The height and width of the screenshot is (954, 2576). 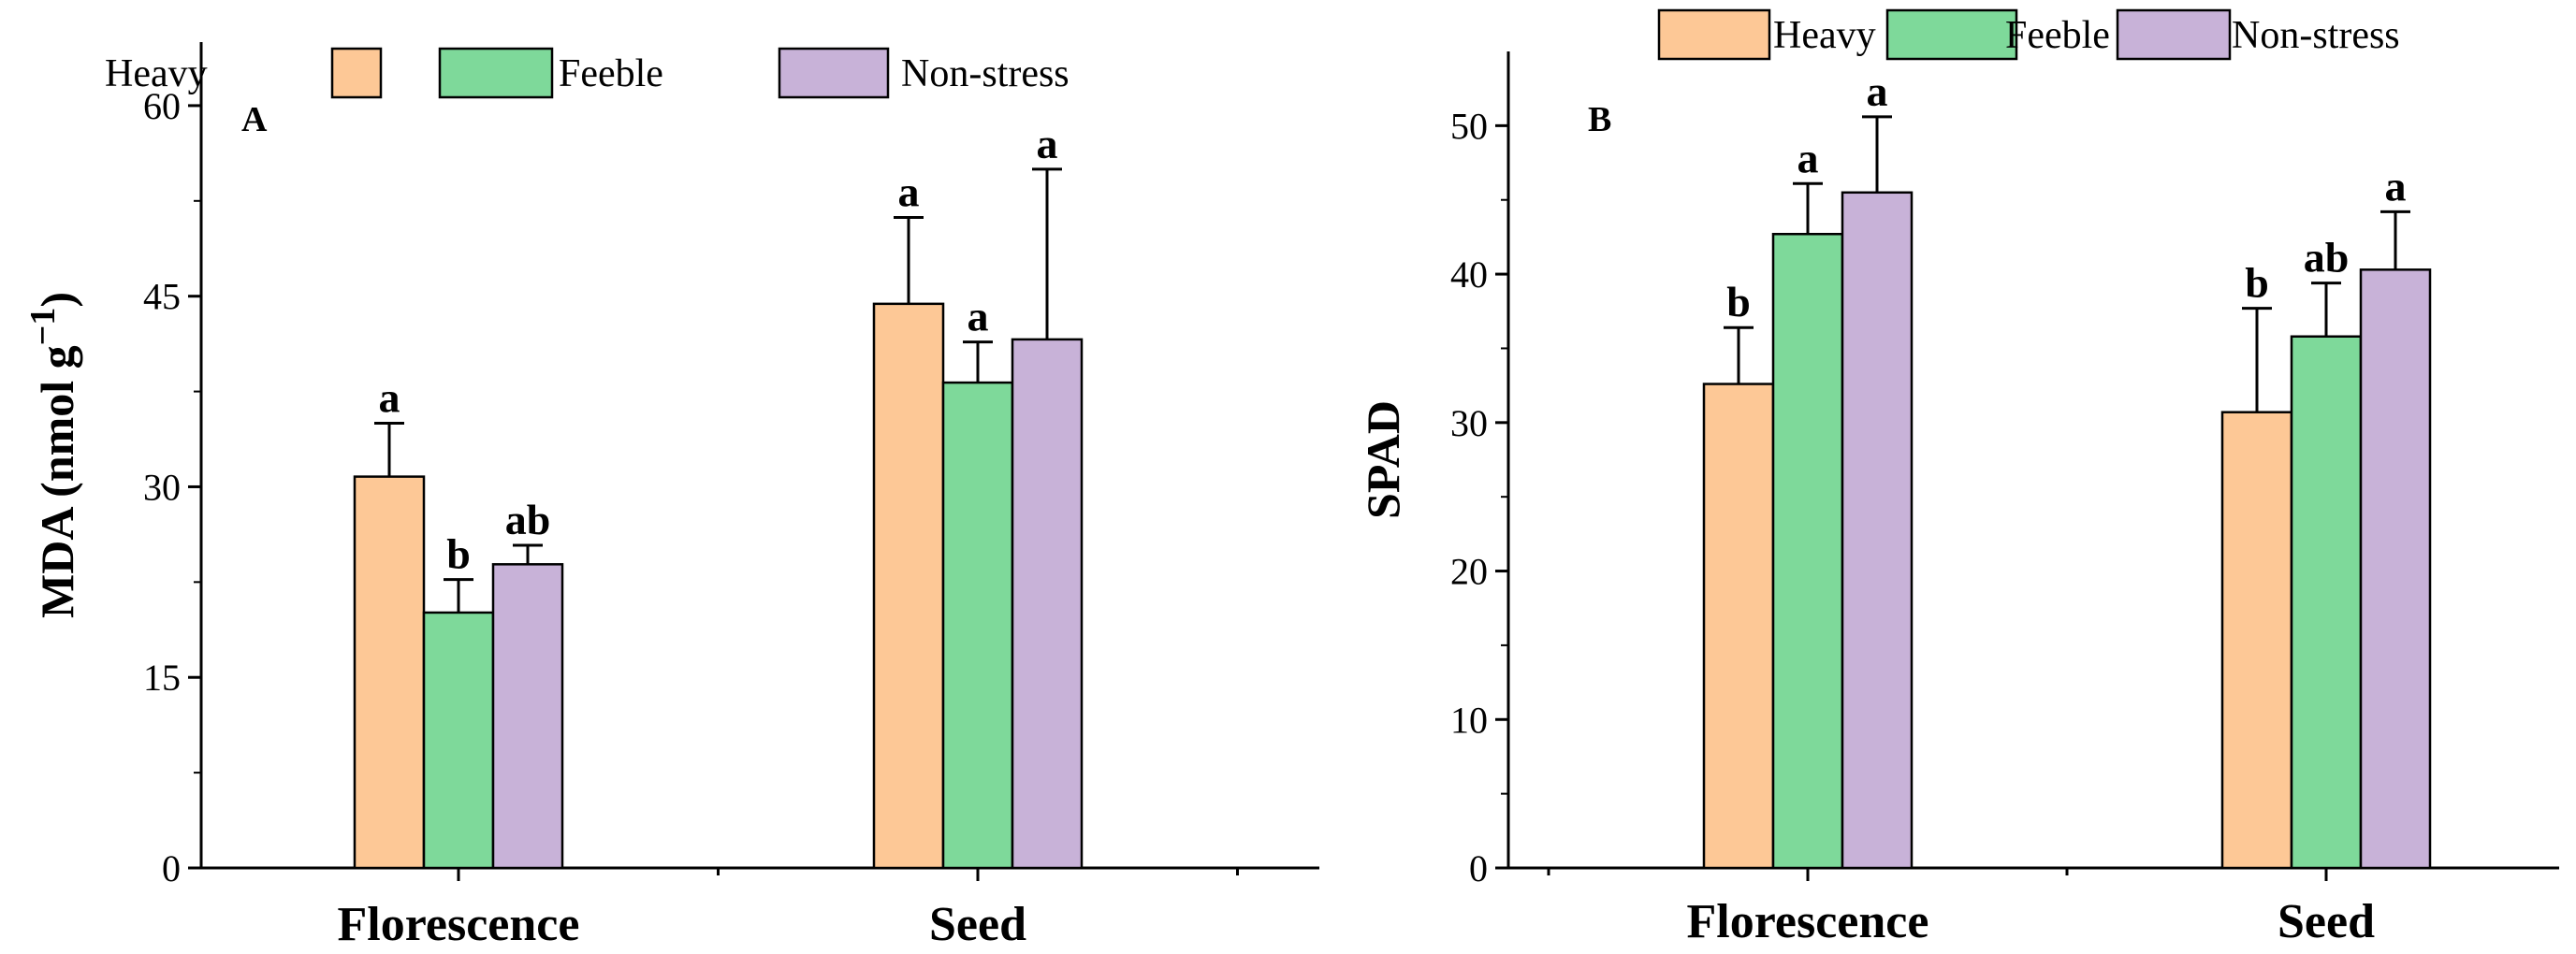 I want to click on y-axis-title-close: ), so click(x=57, y=300).